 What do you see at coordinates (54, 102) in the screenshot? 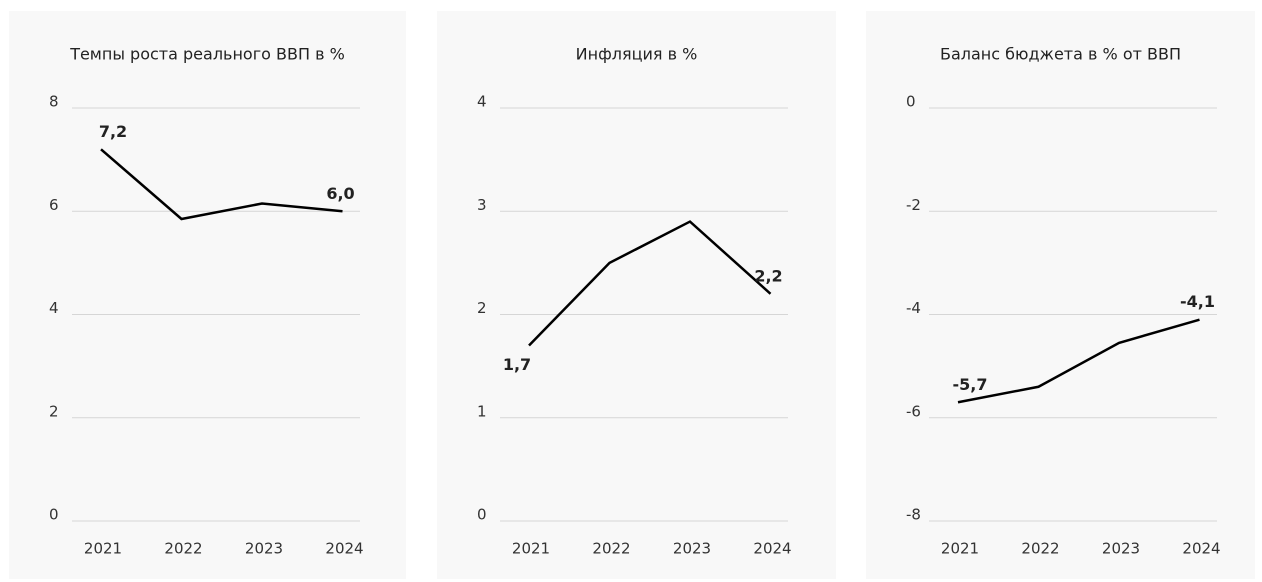
I see `y-tick-label: 8` at bounding box center [54, 102].